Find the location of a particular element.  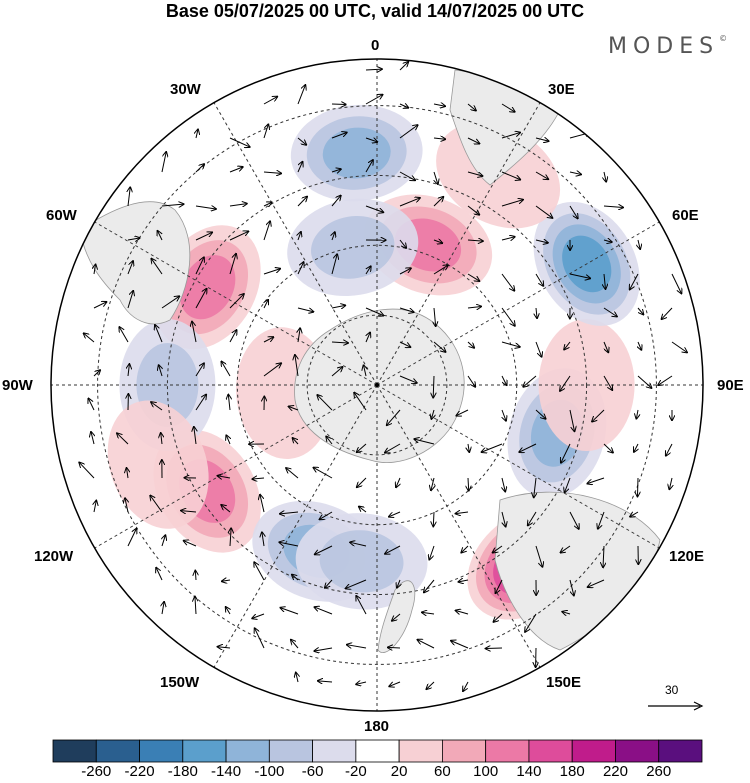

label-90w: 90W is located at coordinates (17, 385).